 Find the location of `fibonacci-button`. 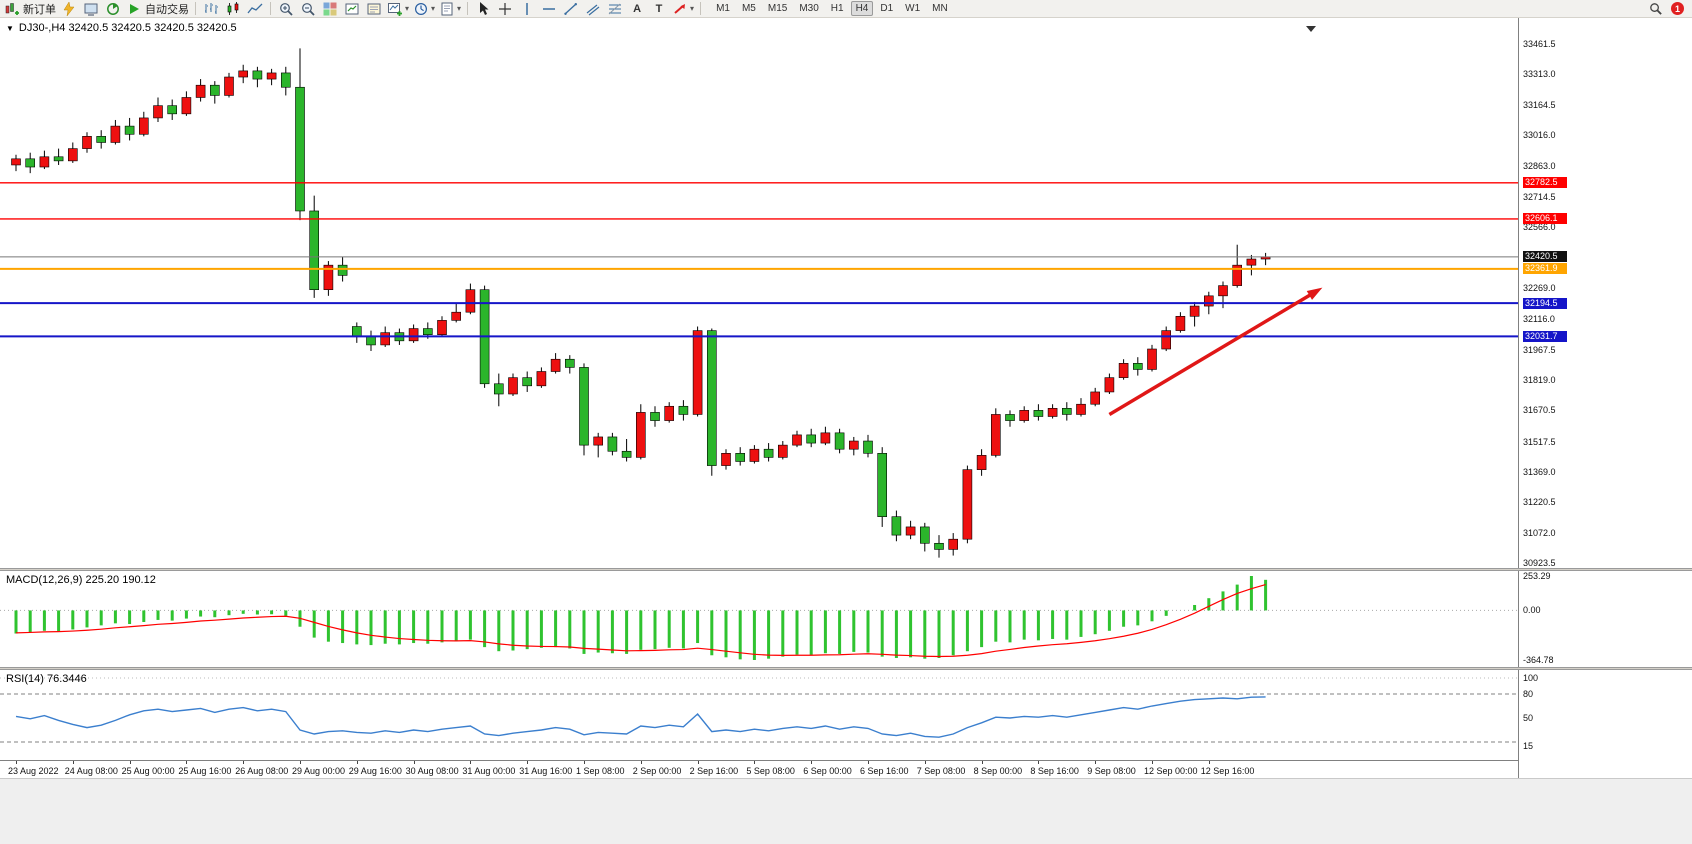

fibonacci-button is located at coordinates (615, 9).